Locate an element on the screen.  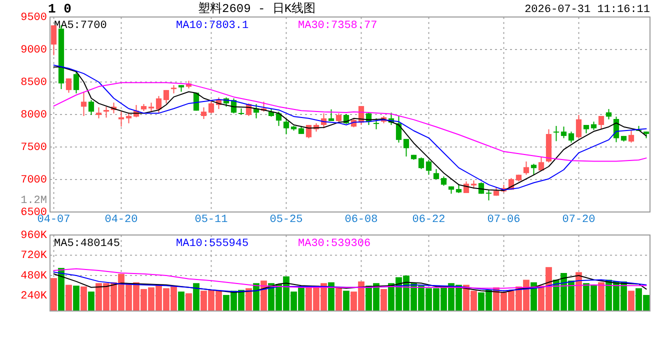
x-tick-label: 06-08 is located at coordinates (361, 220).